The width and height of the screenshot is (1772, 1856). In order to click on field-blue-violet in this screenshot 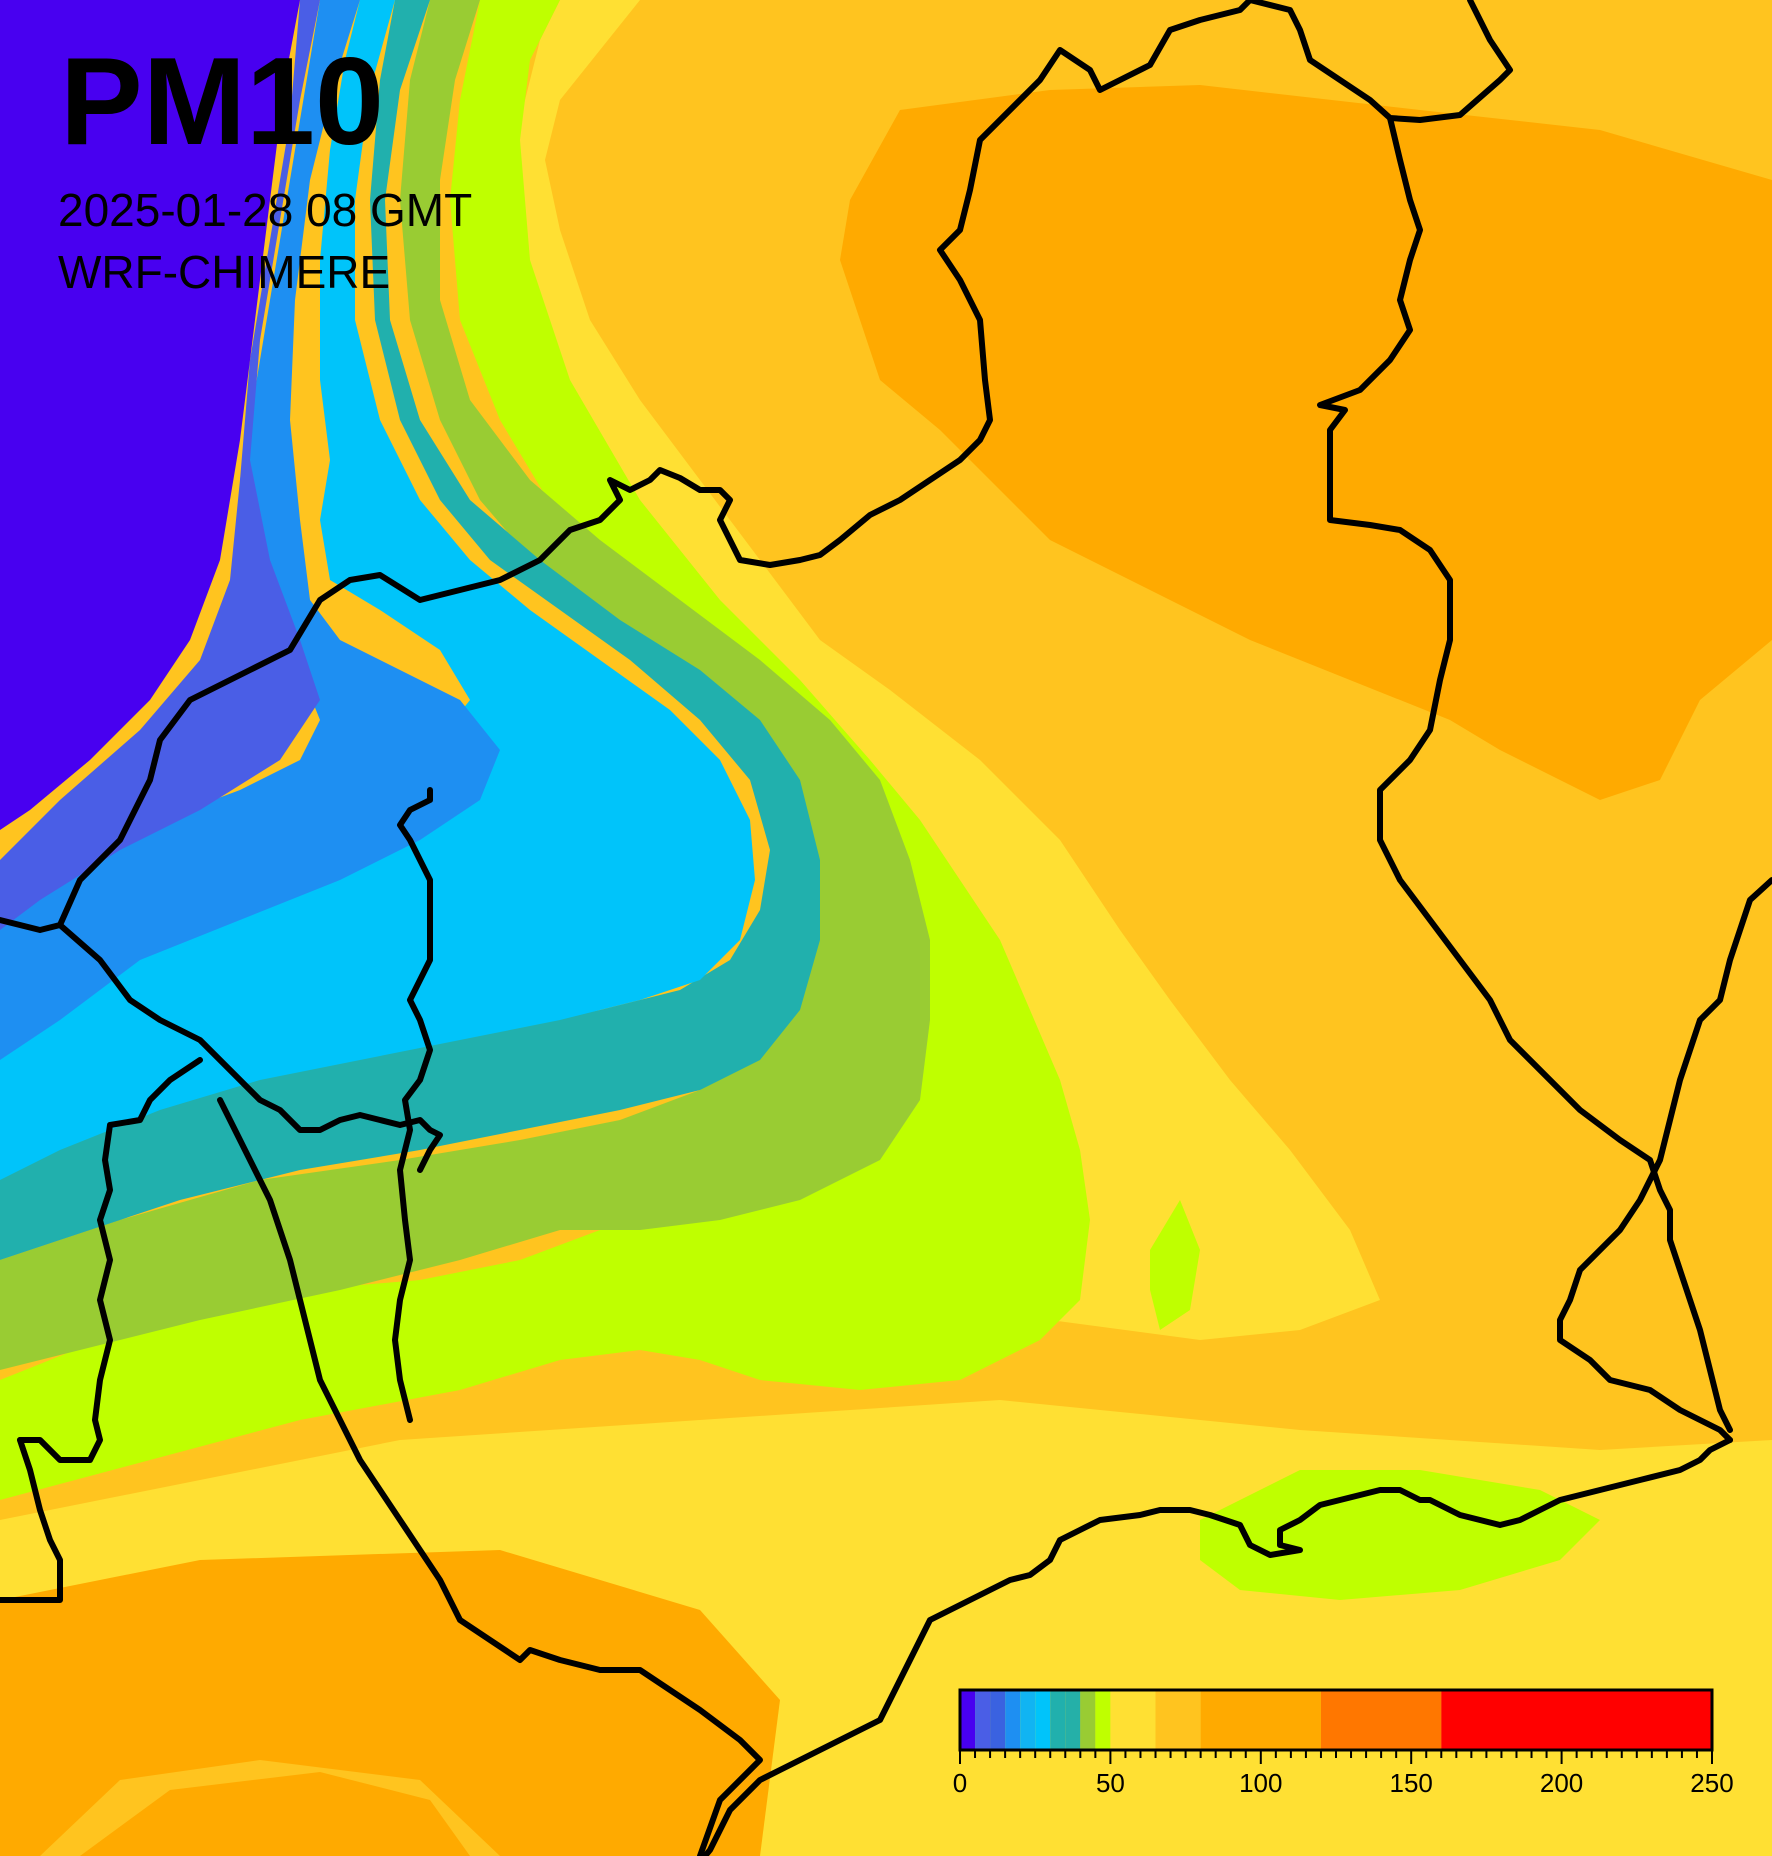, I will do `click(160, 465)`.